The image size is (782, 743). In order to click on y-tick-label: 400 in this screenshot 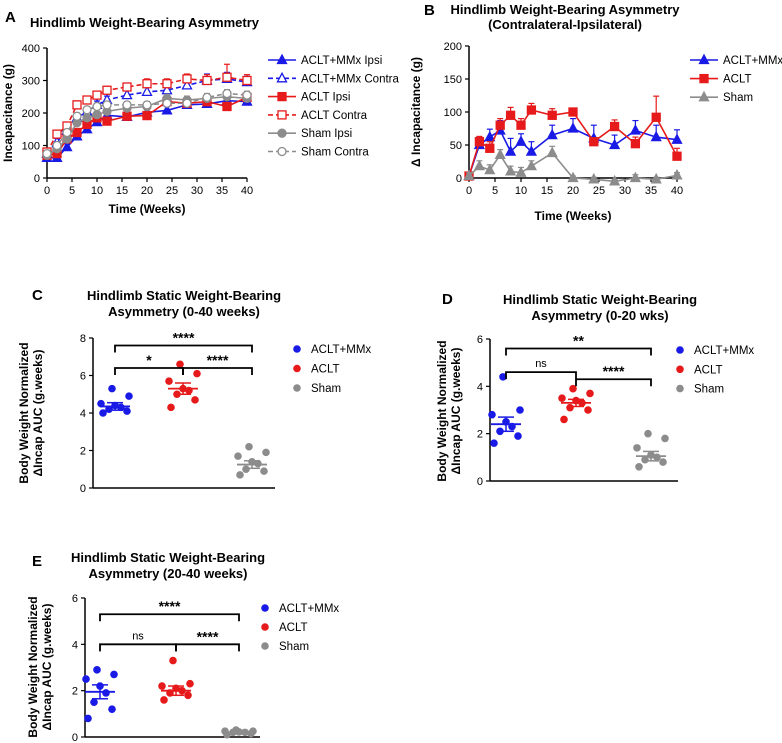, I will do `click(31, 49)`.